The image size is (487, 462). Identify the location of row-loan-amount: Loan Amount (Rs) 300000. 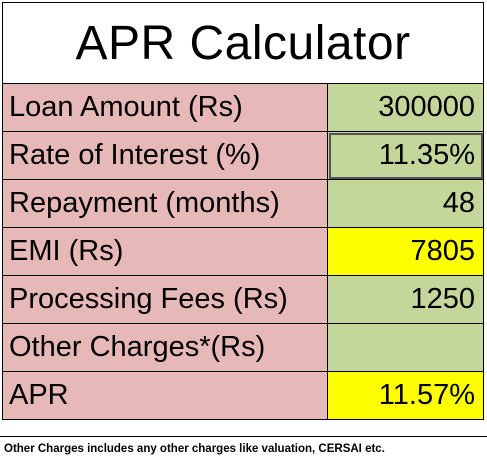
(243, 108).